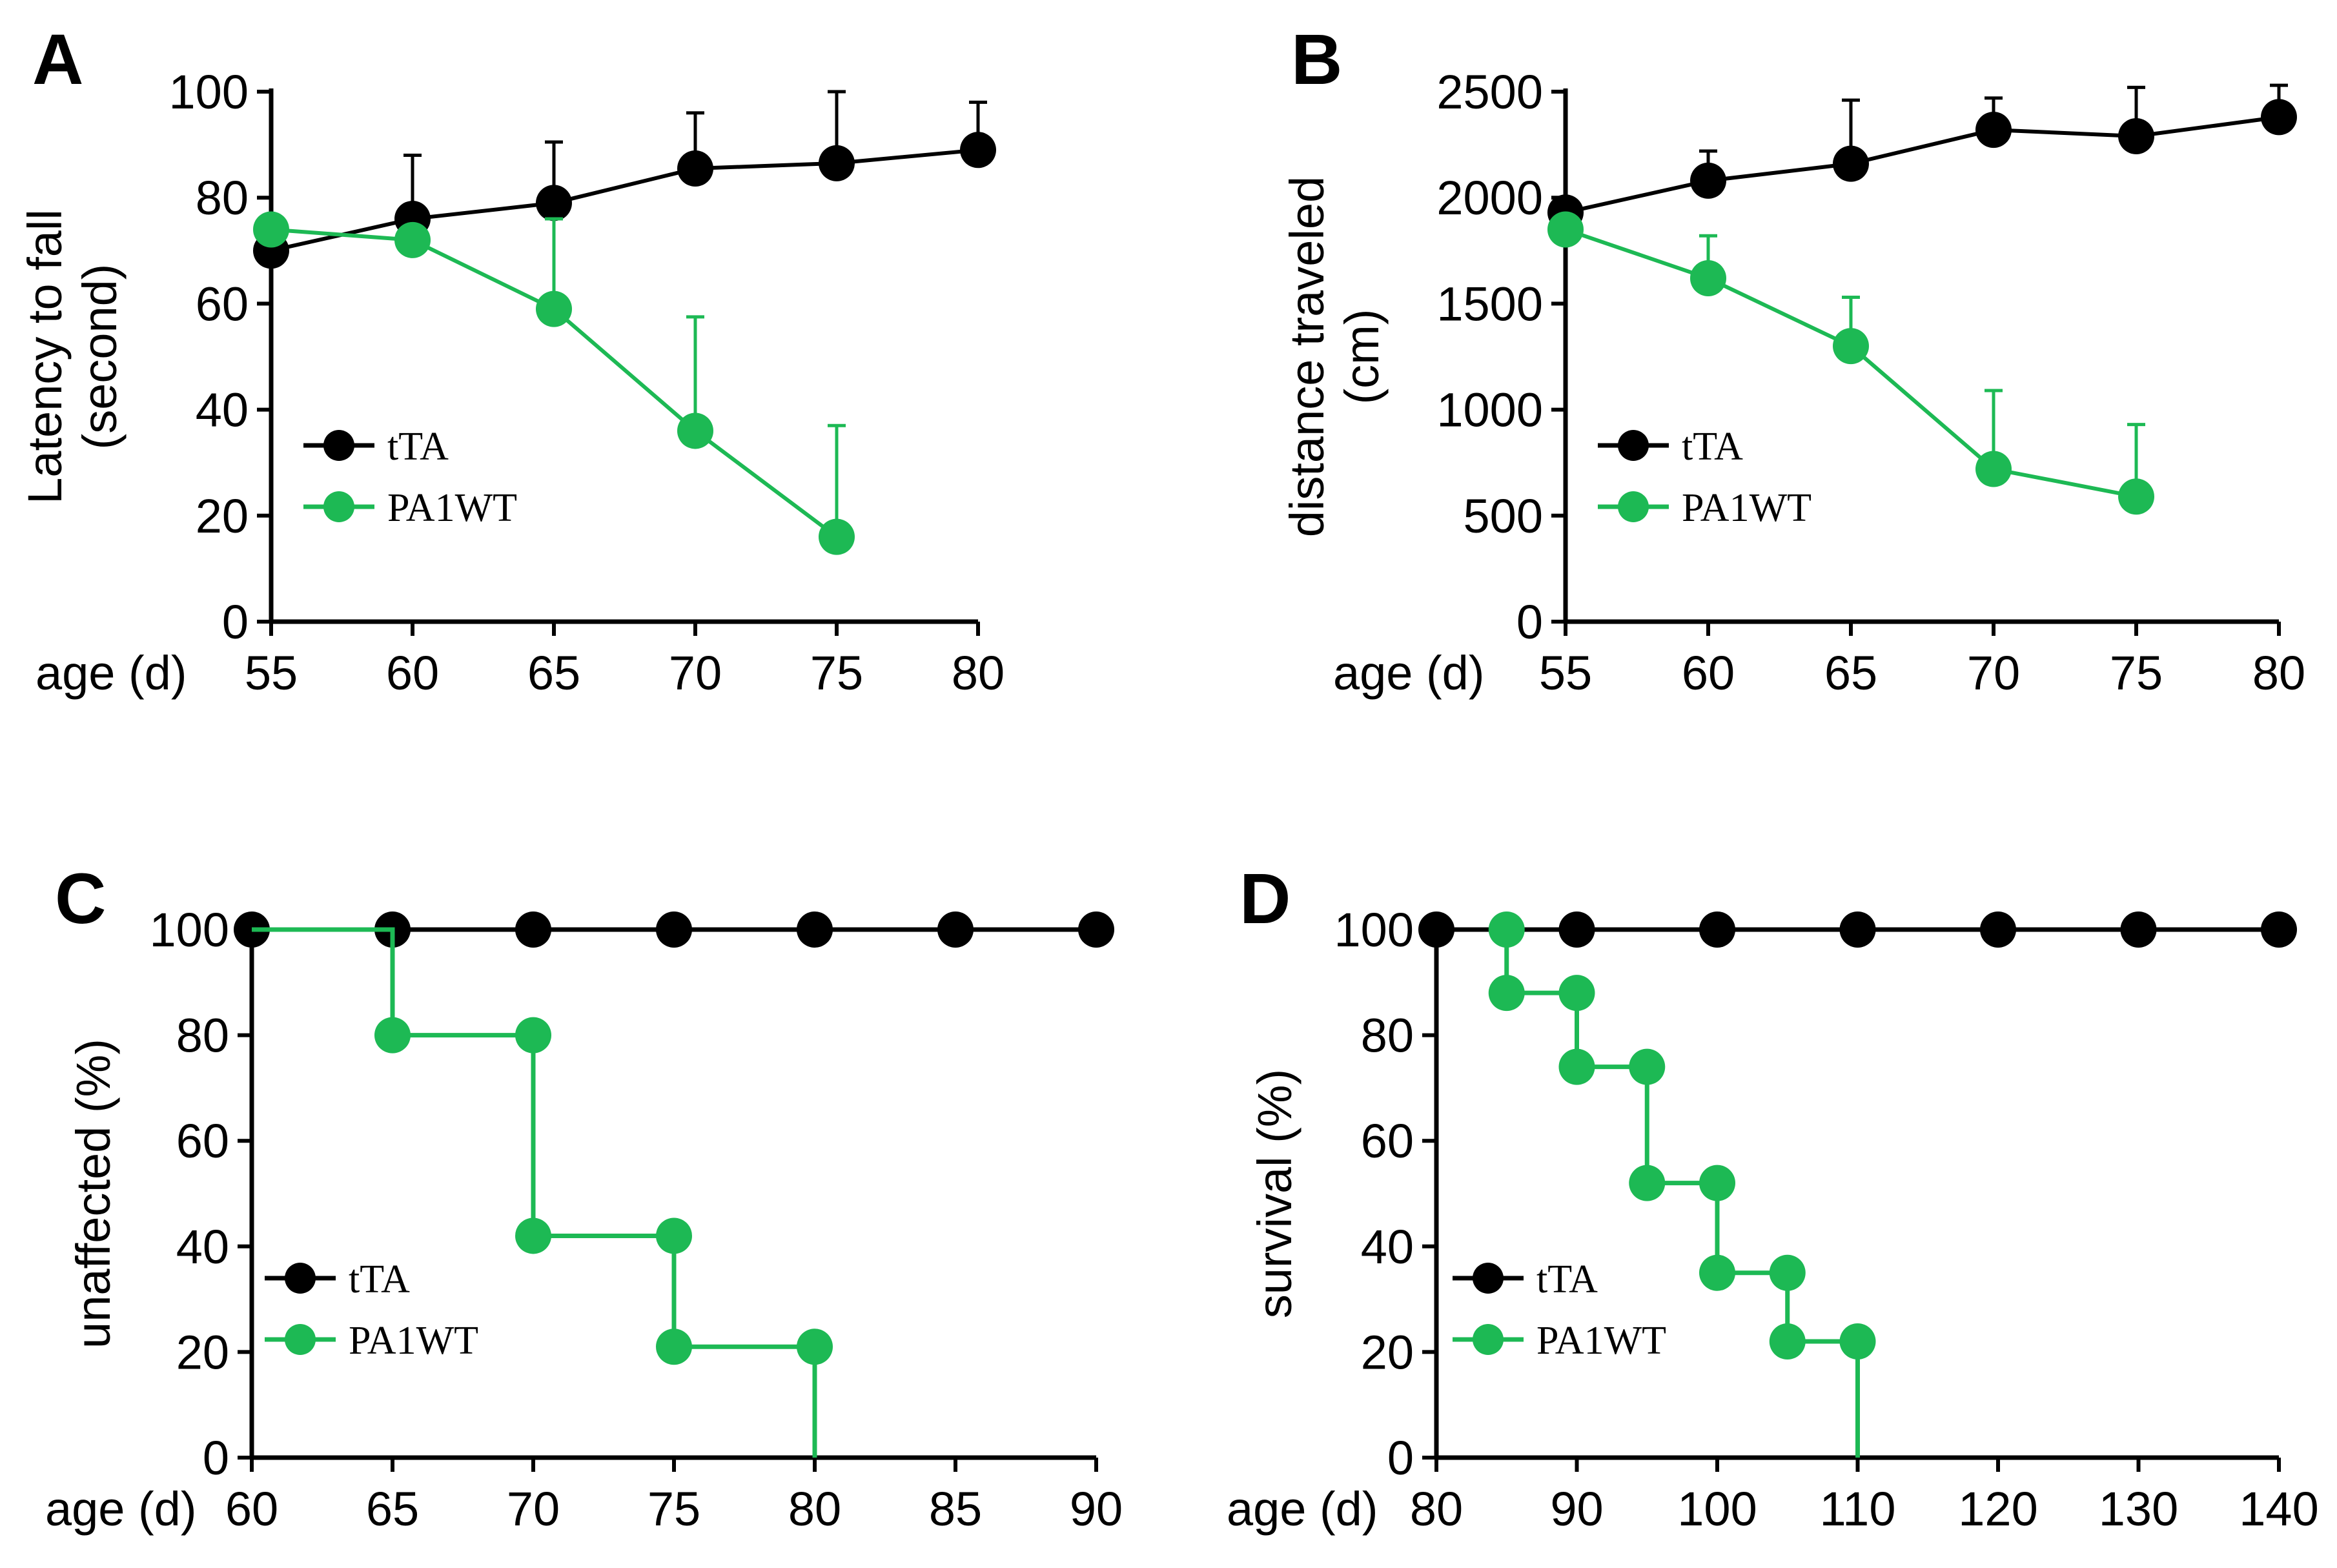 Image resolution: width=2337 pixels, height=1568 pixels. What do you see at coordinates (955, 1509) in the screenshot?
I see `x-tick-label: 85` at bounding box center [955, 1509].